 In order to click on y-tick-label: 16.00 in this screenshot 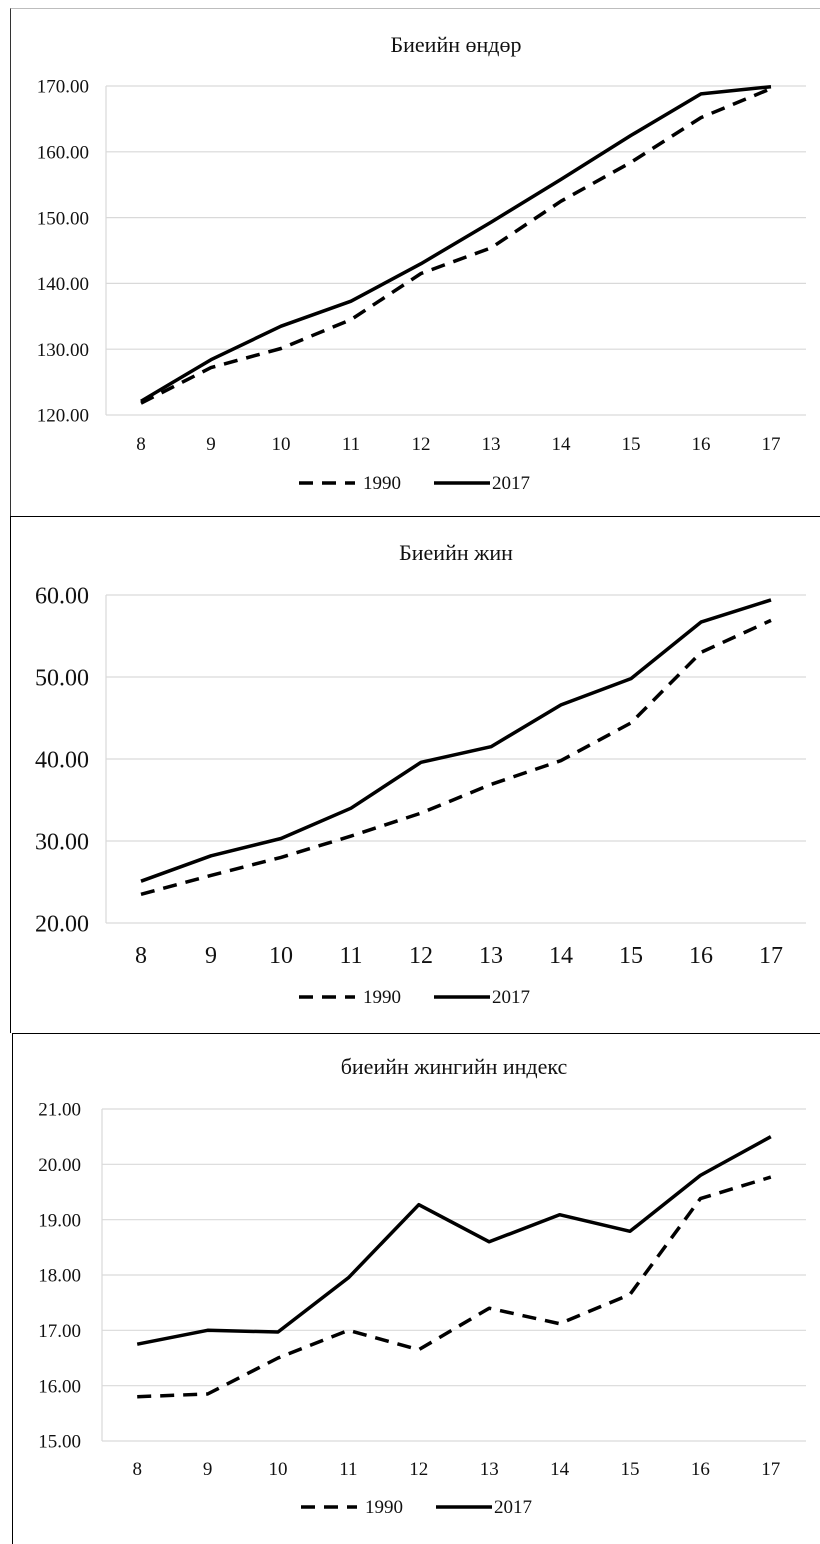, I will do `click(59, 1386)`.